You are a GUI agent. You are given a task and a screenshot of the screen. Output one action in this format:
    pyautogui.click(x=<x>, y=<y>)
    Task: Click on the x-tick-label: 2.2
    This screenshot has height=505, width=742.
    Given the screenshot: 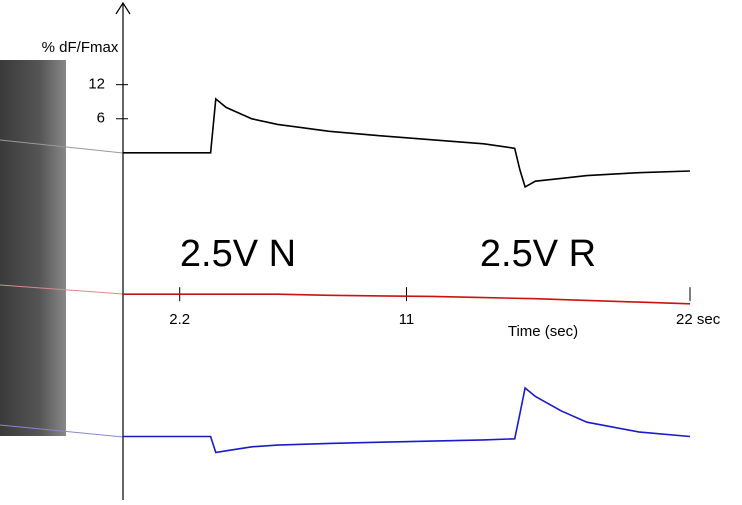 What is the action you would take?
    pyautogui.click(x=179, y=319)
    